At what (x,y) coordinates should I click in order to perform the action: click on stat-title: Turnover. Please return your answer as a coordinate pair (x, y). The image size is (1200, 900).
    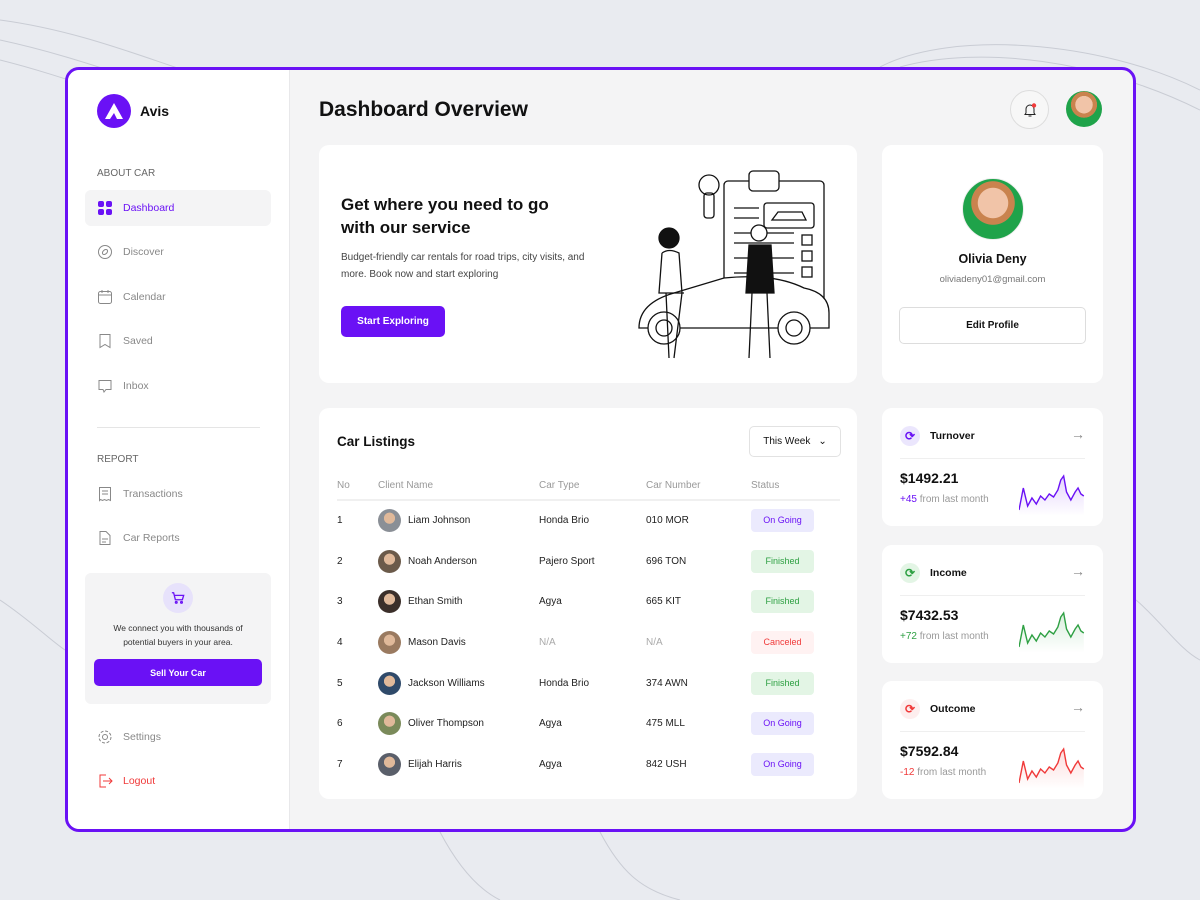
    Looking at the image, I should click on (952, 436).